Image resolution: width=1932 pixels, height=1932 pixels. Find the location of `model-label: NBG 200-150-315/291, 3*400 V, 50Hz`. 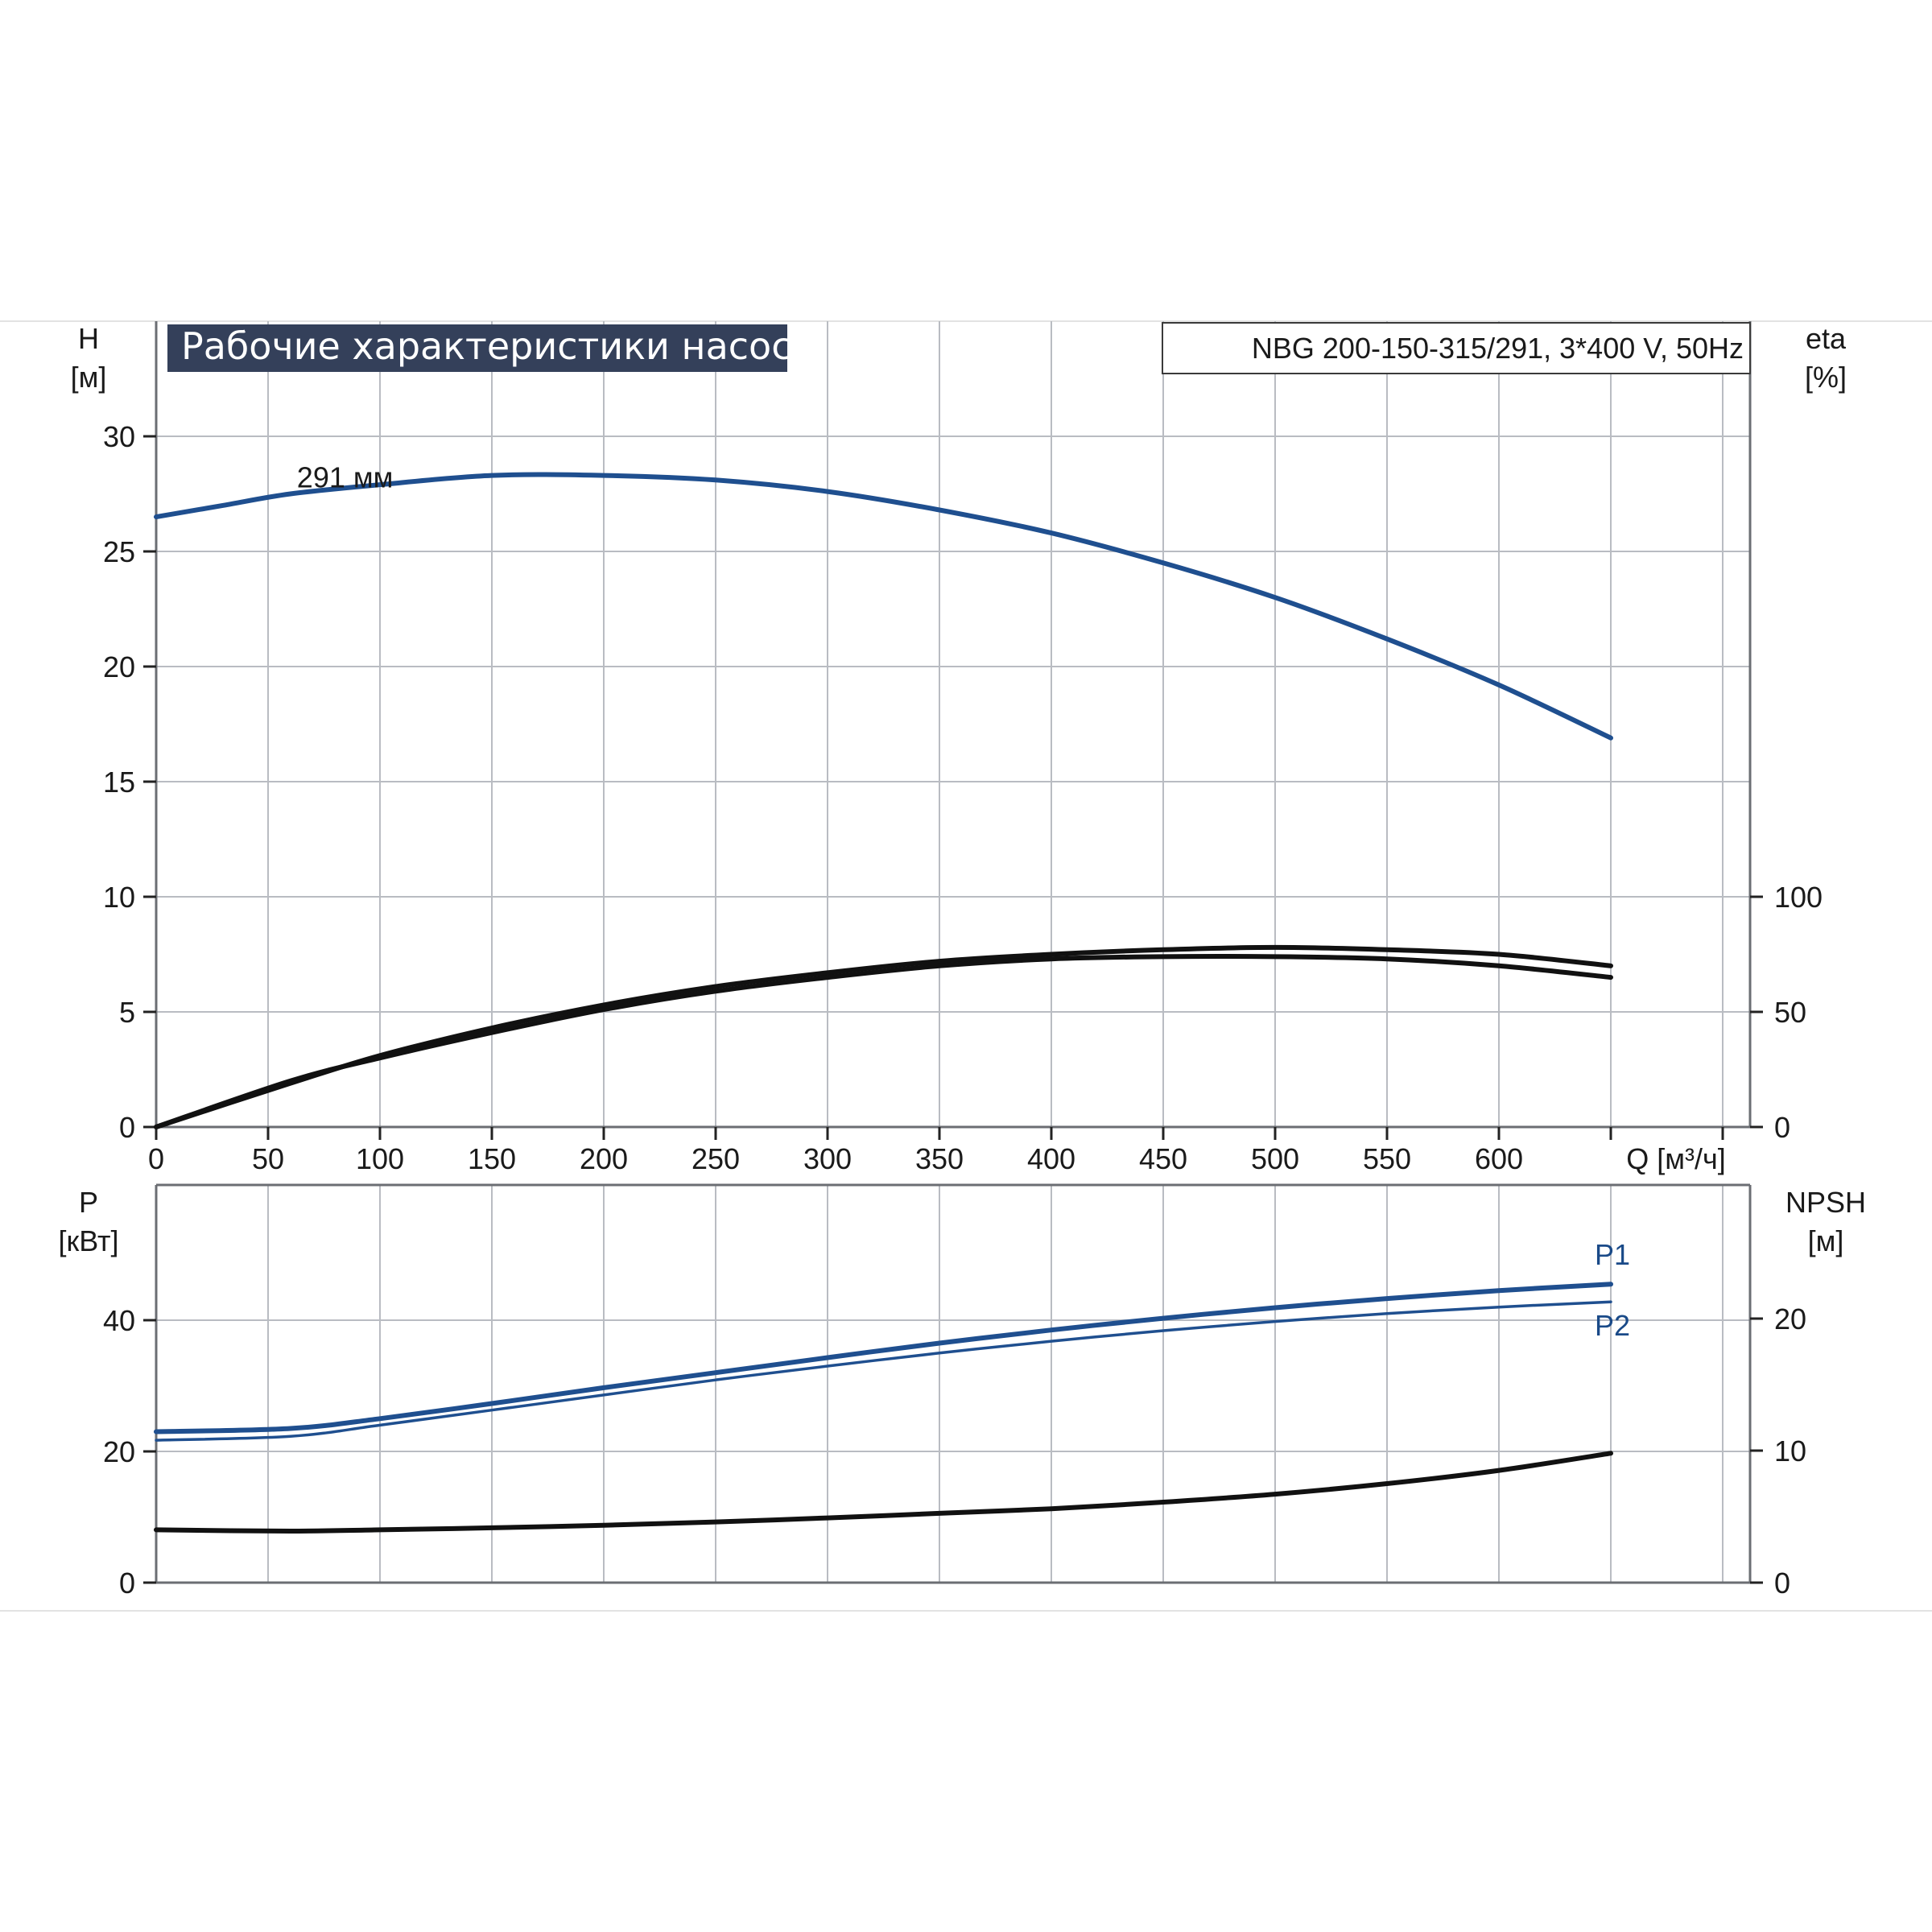

model-label: NBG 200-150-315/291, 3*400 V, 50Hz is located at coordinates (1498, 348).